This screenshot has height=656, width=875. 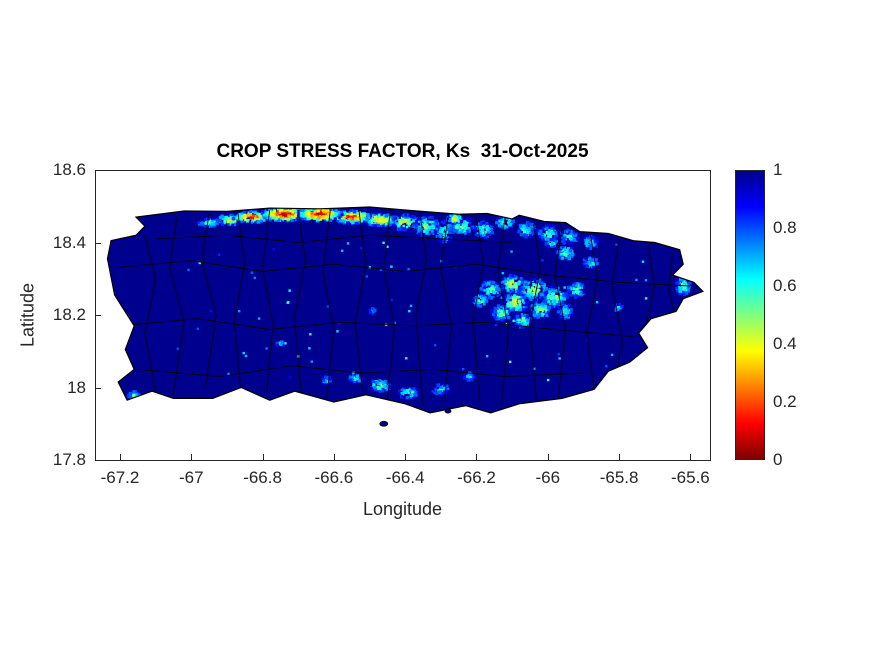 What do you see at coordinates (27, 315) in the screenshot?
I see `y-axis-label: Latitude` at bounding box center [27, 315].